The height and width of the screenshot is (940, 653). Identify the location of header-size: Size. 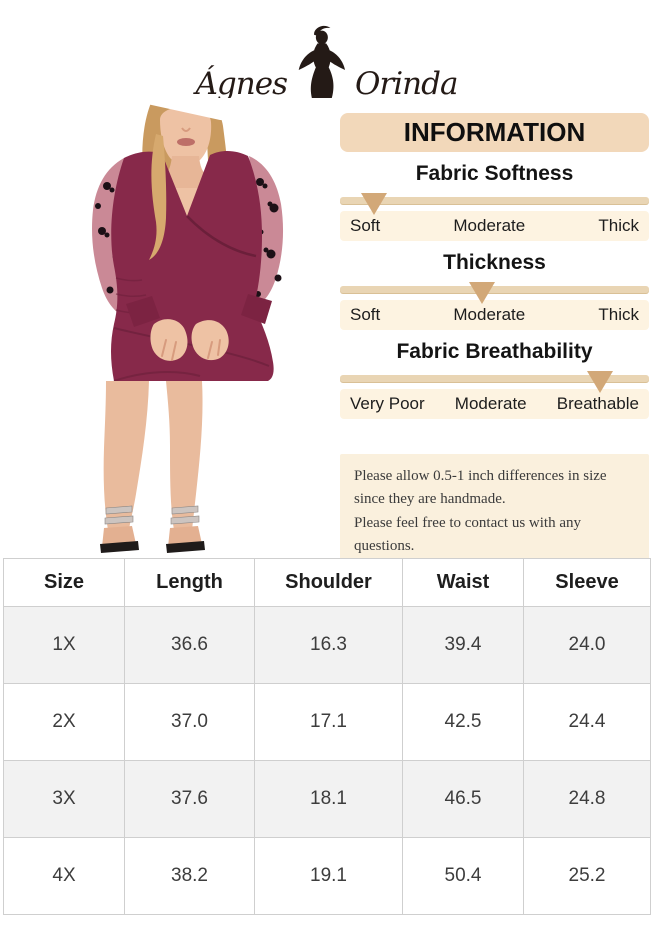
(64, 582).